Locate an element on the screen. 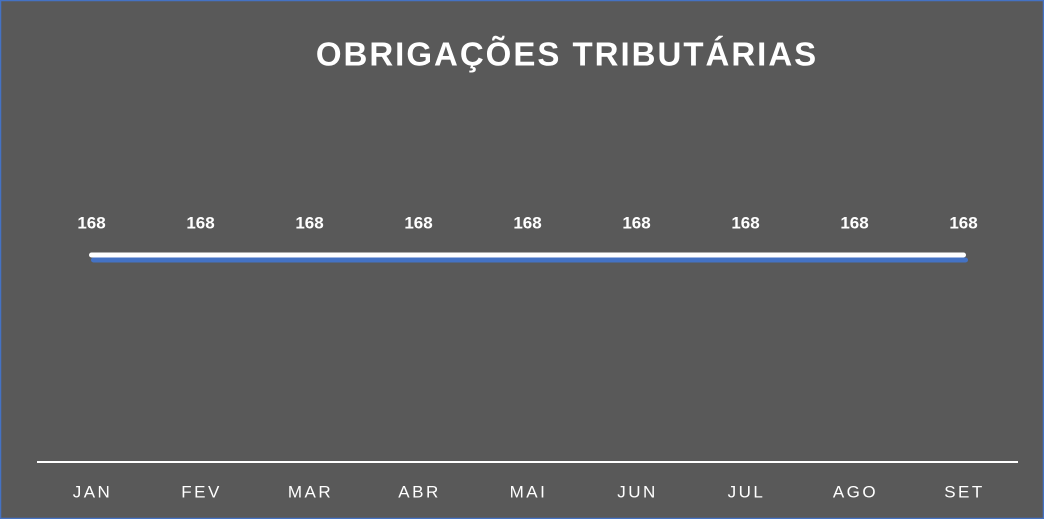 Image resolution: width=1044 pixels, height=519 pixels. x-tick-label: MAI is located at coordinates (529, 491).